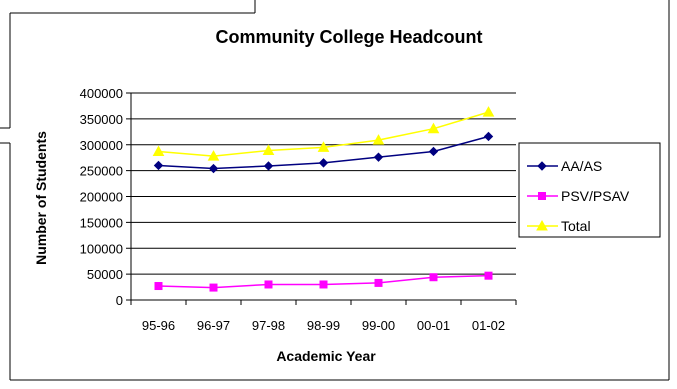  Describe the element at coordinates (41, 198) in the screenshot. I see `y-axis-title: Number of Students` at that location.